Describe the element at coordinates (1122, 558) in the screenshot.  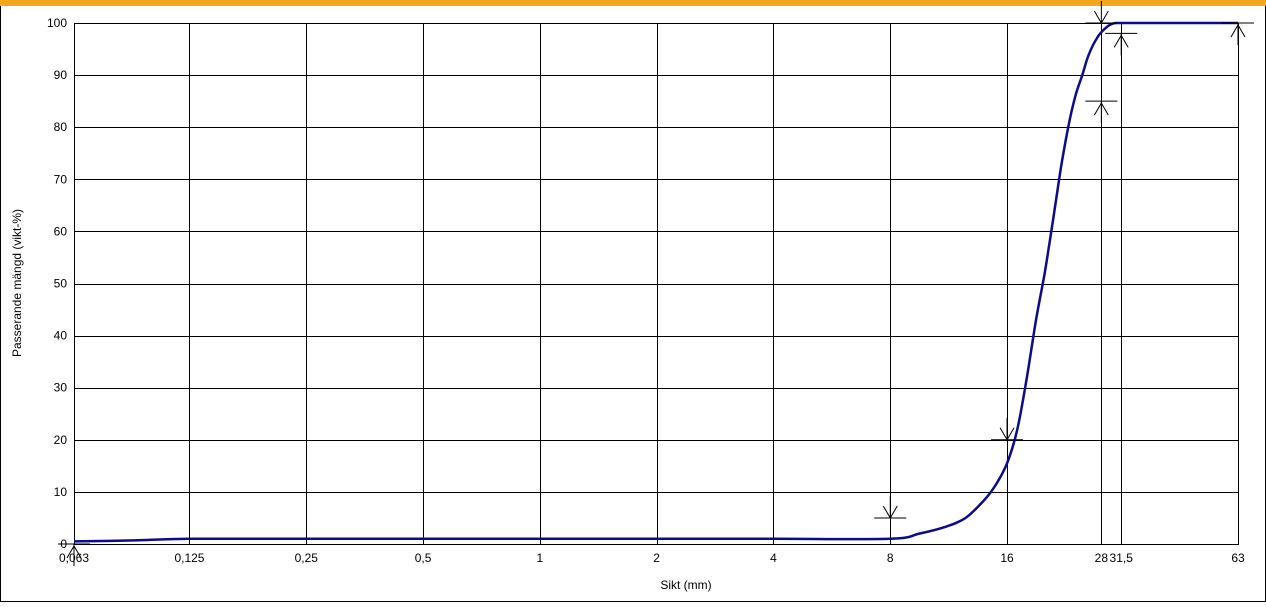
I see `x-tick-label-10: 31,5` at that location.